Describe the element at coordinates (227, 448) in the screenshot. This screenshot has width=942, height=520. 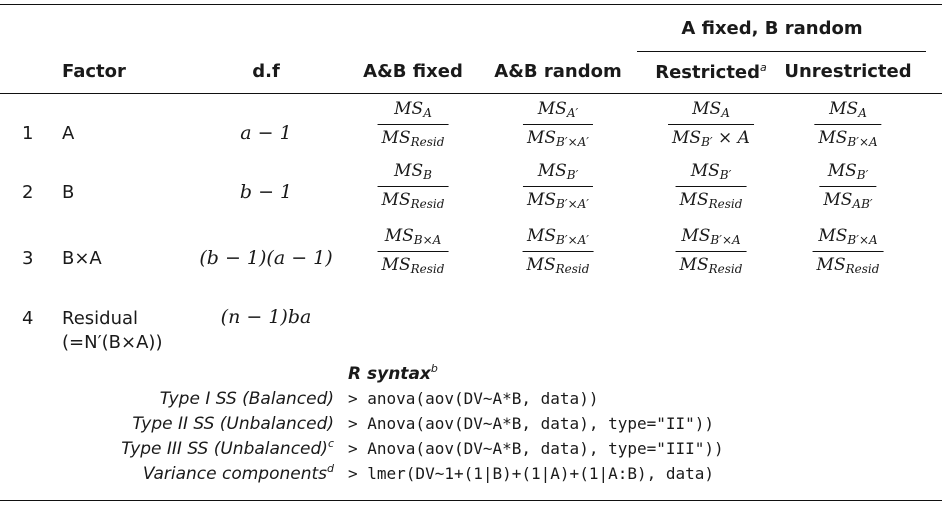
I see `syntax-label-type-iii: Type III SS (Unbalanced)c` at that location.